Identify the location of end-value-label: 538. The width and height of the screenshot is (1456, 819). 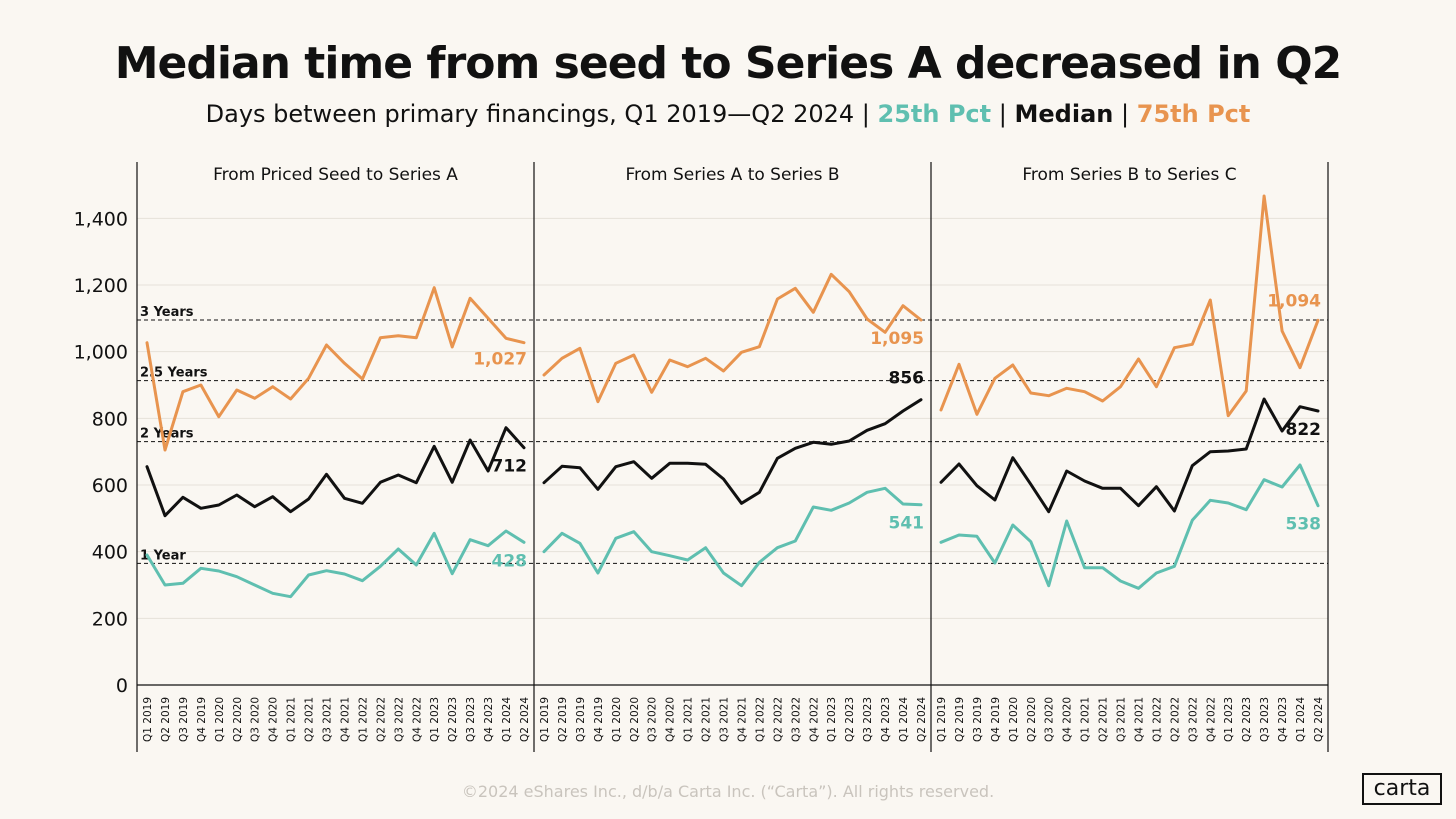
(1304, 525).